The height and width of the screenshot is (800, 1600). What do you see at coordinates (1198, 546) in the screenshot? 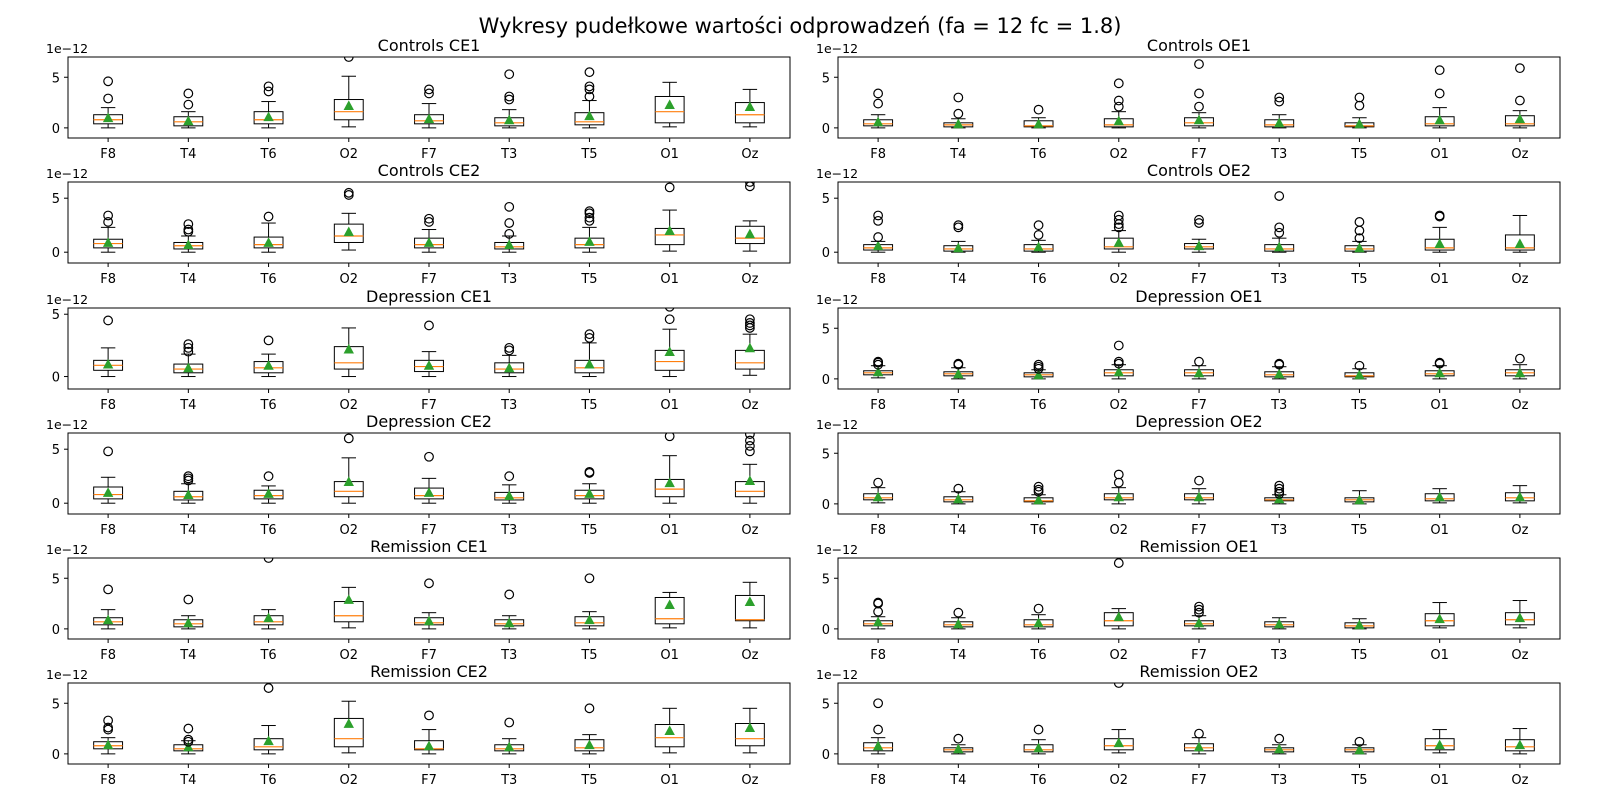
I see `subplot-title: Remission OE1` at bounding box center [1198, 546].